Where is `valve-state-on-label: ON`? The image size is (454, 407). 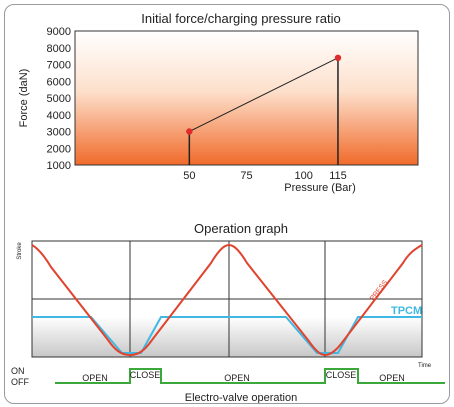
valve-state-on-label: ON is located at coordinates (18, 371).